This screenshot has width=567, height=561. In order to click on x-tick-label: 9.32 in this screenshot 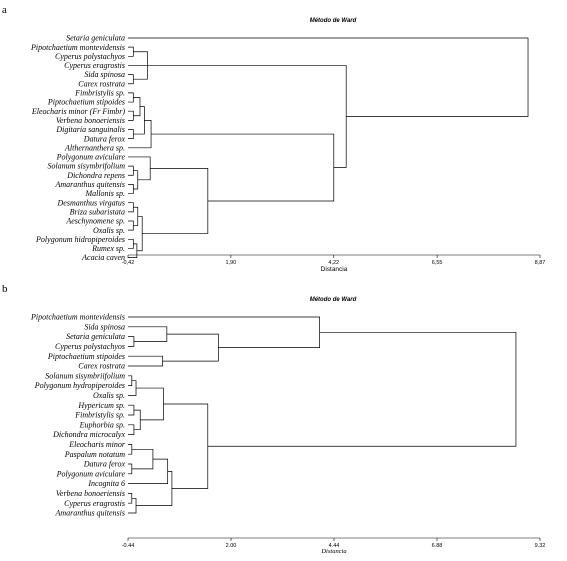, I will do `click(540, 546)`.